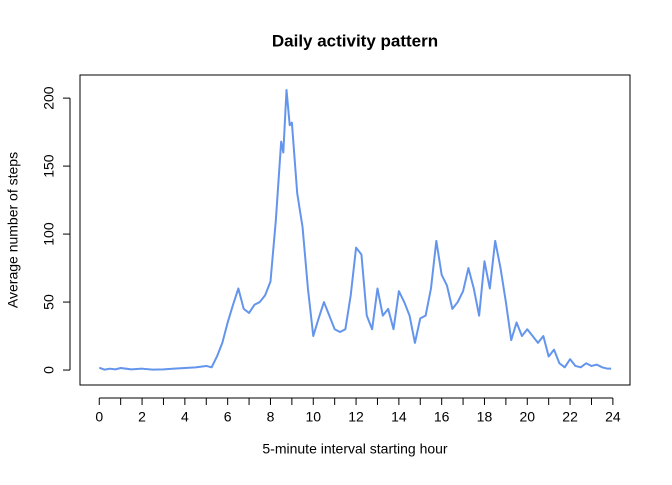 This screenshot has height=485, width=672. What do you see at coordinates (228, 417) in the screenshot?
I see `x-tick-label: 6` at bounding box center [228, 417].